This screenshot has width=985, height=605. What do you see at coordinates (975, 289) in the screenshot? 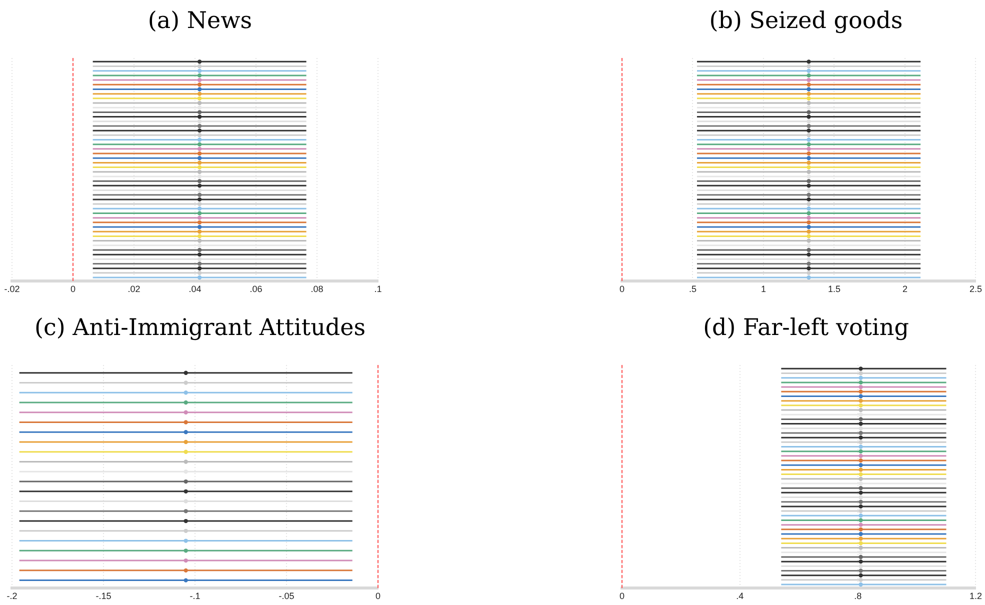
I see `x-tick-label: 2.5` at bounding box center [975, 289].